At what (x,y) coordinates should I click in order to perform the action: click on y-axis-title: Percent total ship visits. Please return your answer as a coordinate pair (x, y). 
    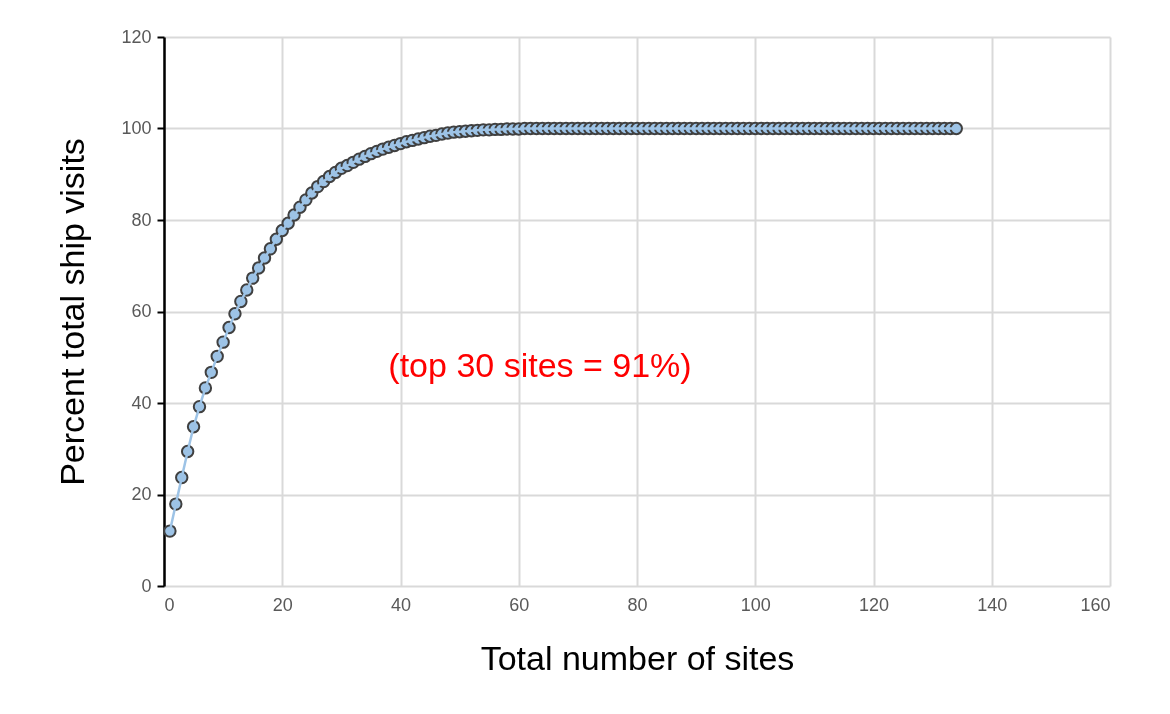
    Looking at the image, I should click on (72, 312).